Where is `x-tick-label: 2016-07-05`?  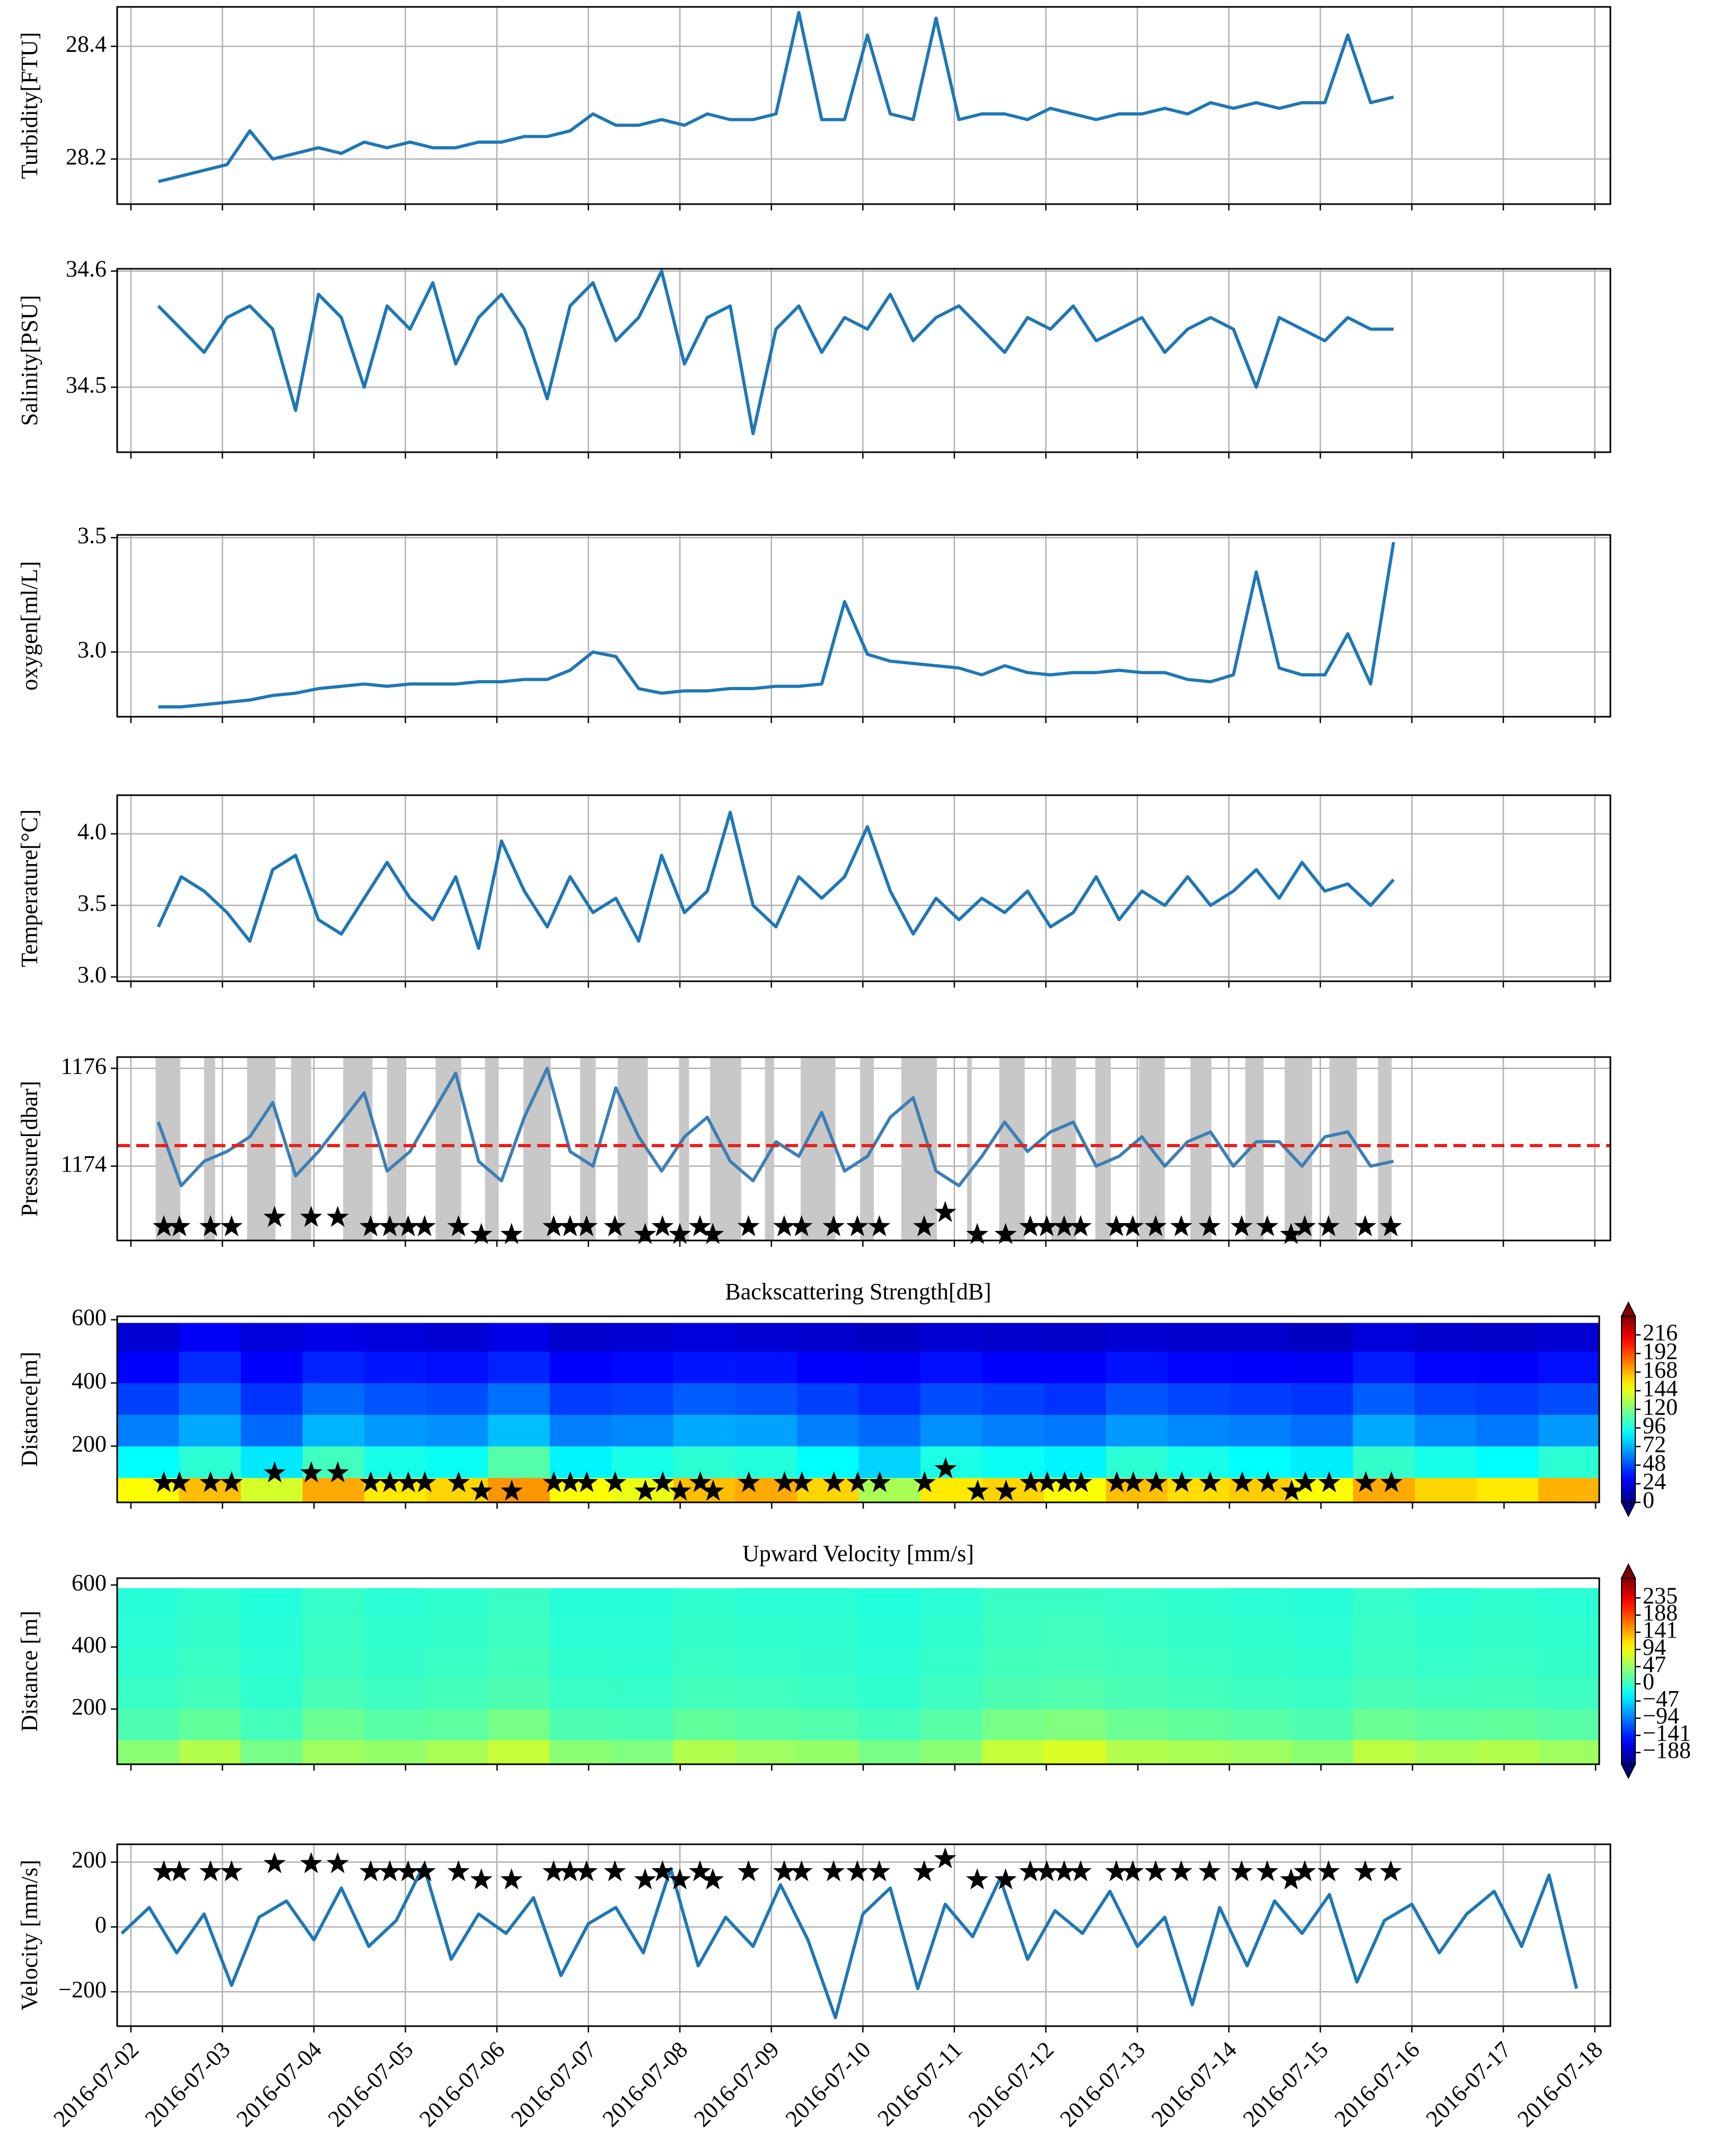 x-tick-label: 2016-07-05 is located at coordinates (370, 2084).